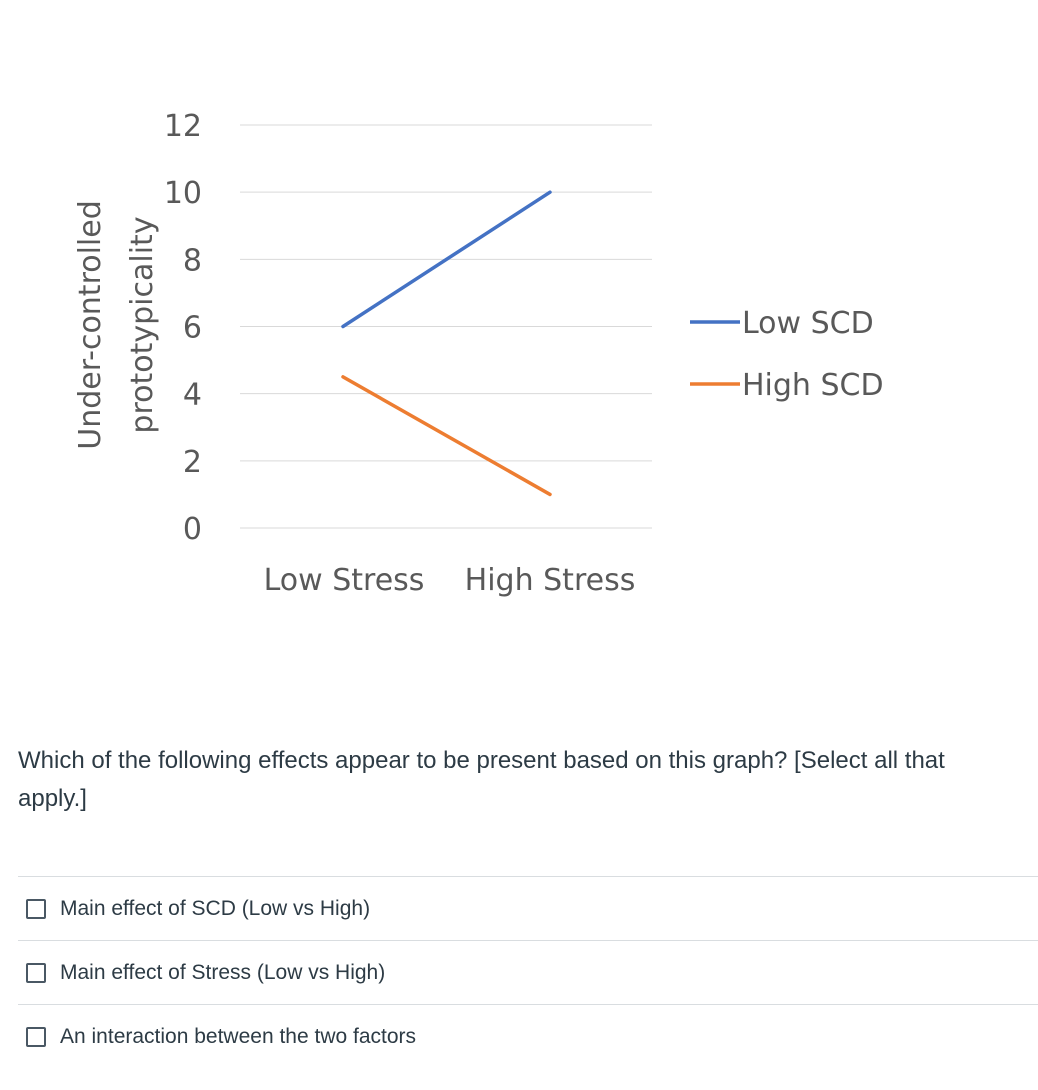 The height and width of the screenshot is (1090, 1038). Describe the element at coordinates (238, 1036) in the screenshot. I see `answer-label: An interaction between the two factors` at that location.